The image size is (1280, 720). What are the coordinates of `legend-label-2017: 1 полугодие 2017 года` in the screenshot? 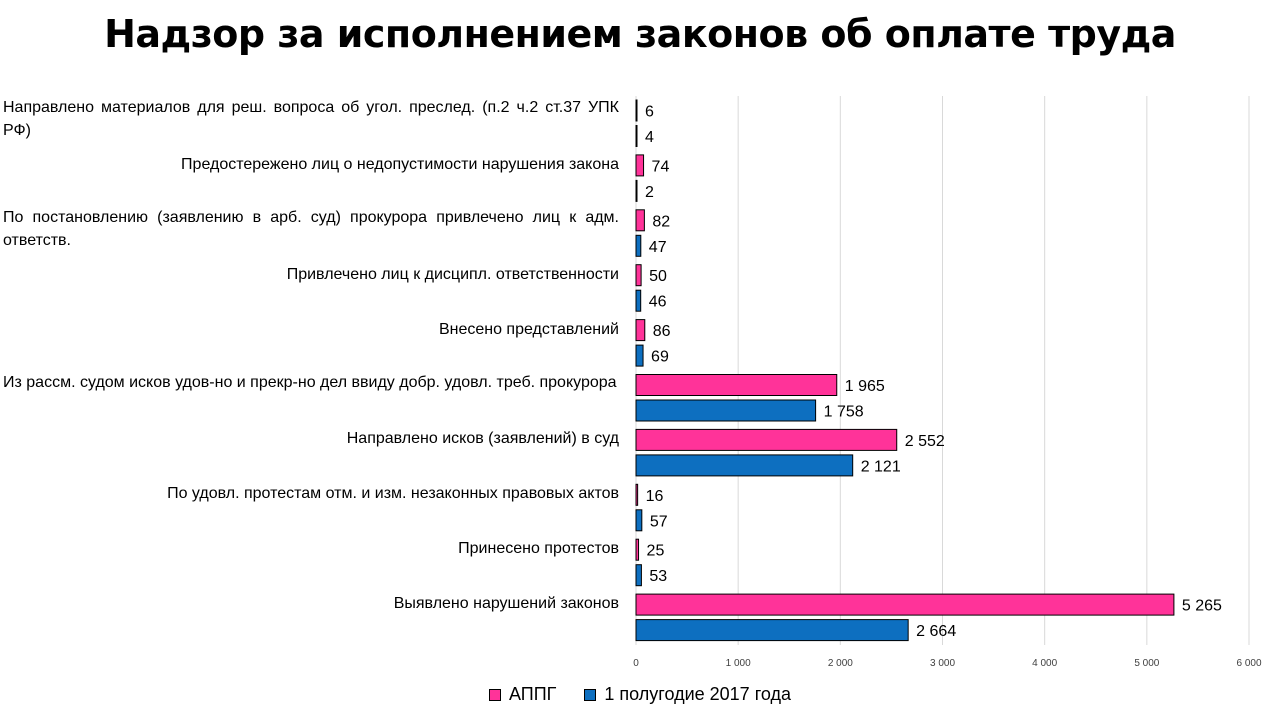 It's located at (697, 694).